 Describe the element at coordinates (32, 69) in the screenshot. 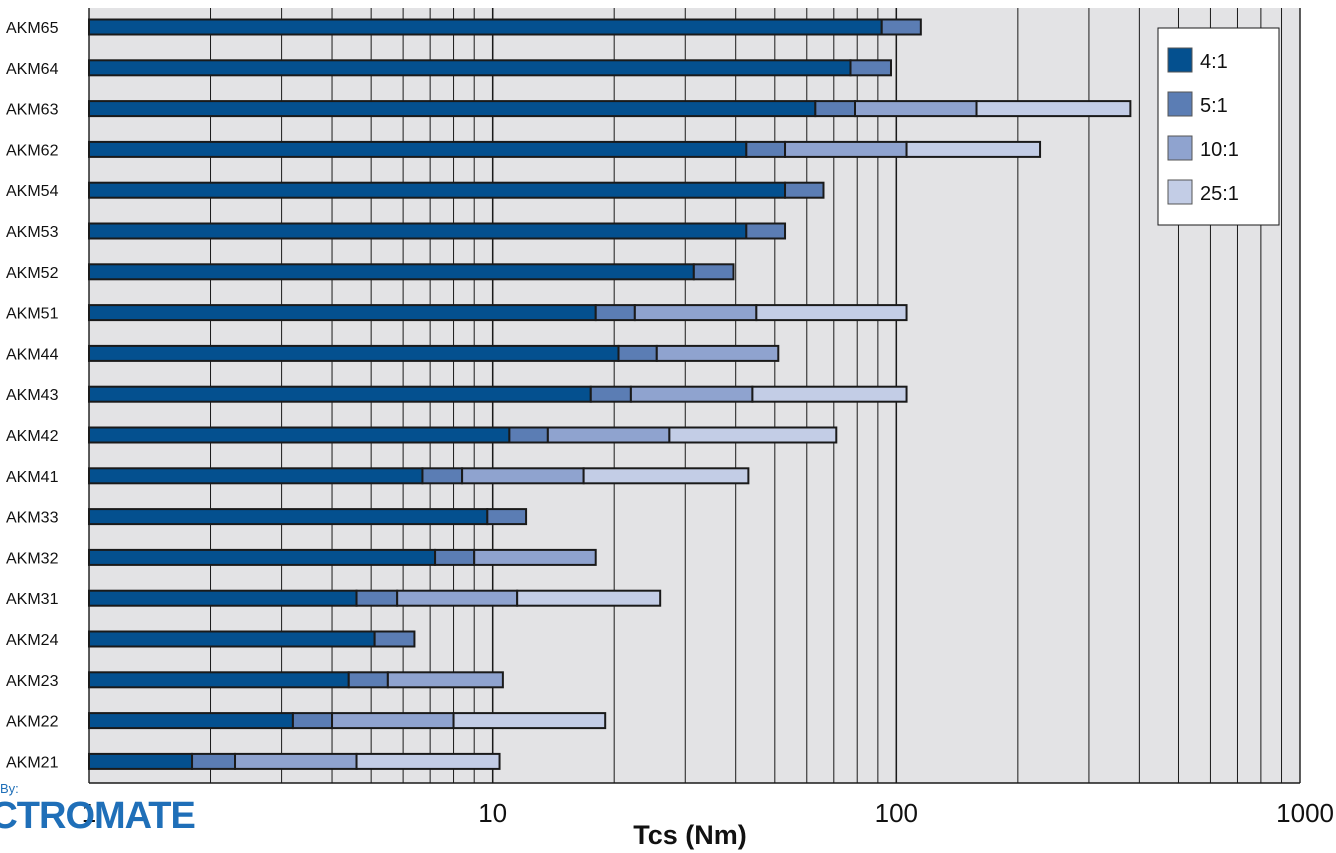

I see `category-label: AKM64` at that location.